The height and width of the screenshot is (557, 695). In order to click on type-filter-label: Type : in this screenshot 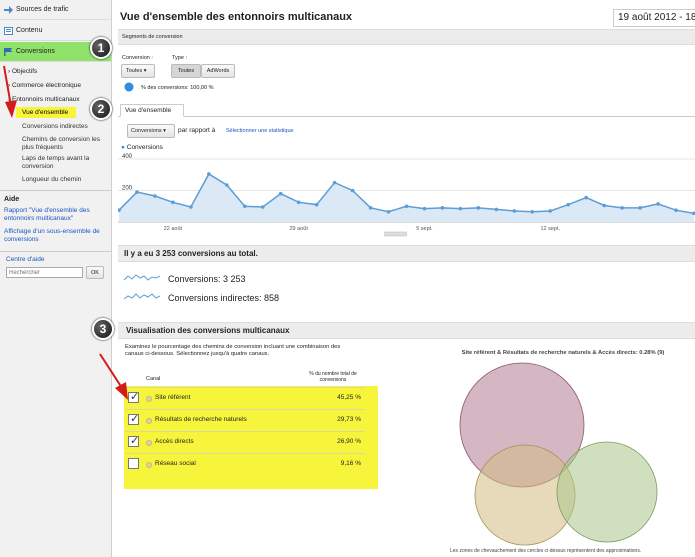, I will do `click(179, 58)`.